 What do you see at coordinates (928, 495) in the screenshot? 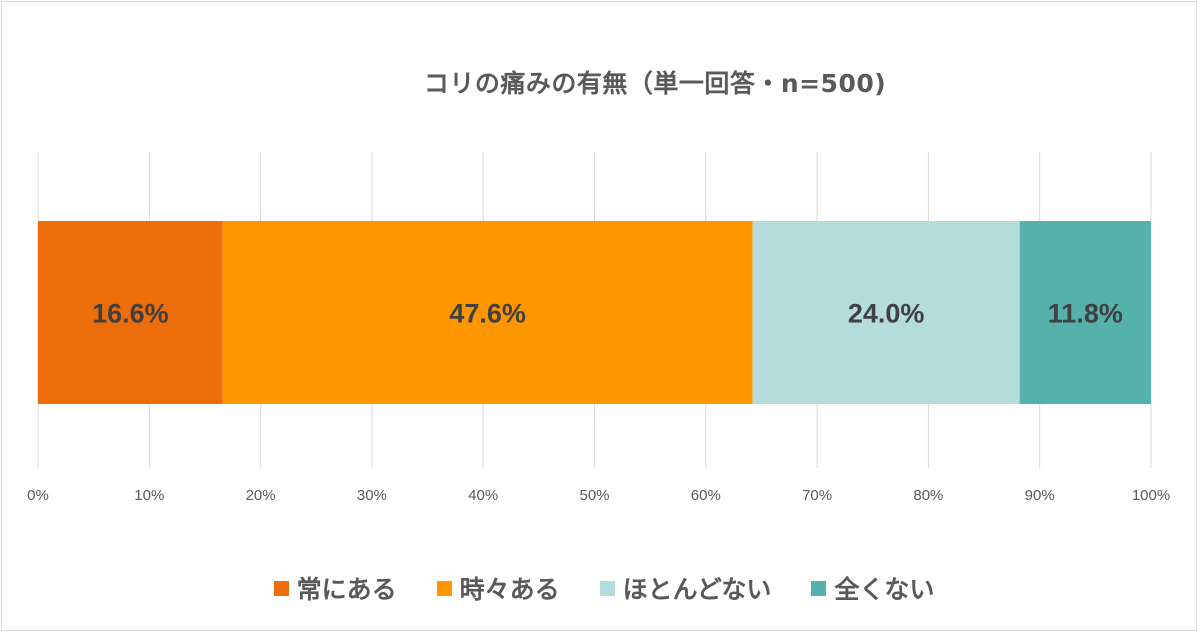
I see `x-tick-label: 80%` at bounding box center [928, 495].